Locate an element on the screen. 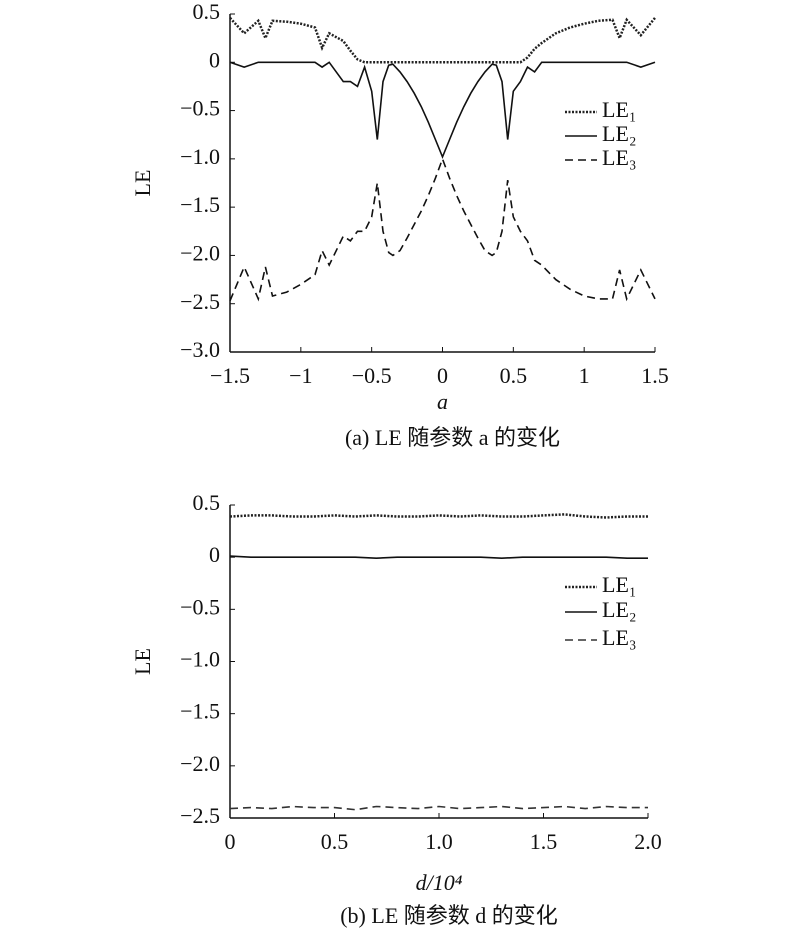  x-axis-label: a is located at coordinates (442, 401).